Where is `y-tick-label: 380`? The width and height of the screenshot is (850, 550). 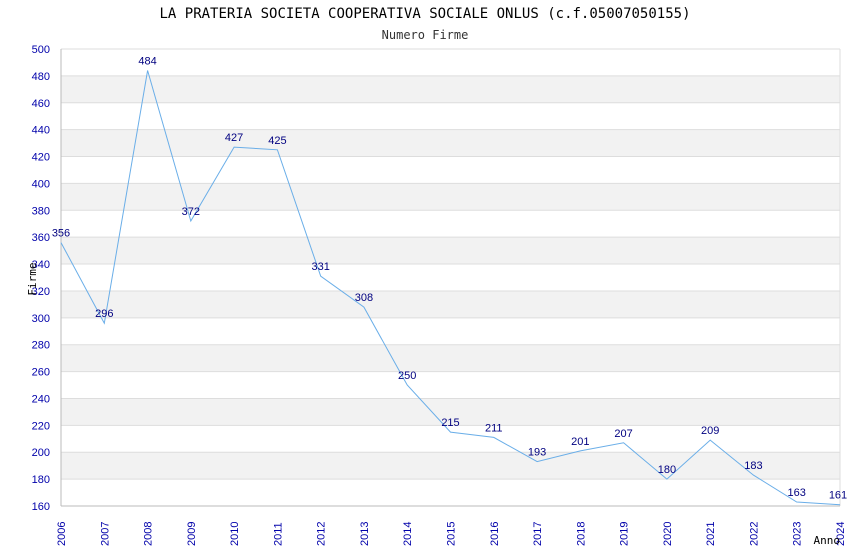
y-tick-label: 380 is located at coordinates (41, 211).